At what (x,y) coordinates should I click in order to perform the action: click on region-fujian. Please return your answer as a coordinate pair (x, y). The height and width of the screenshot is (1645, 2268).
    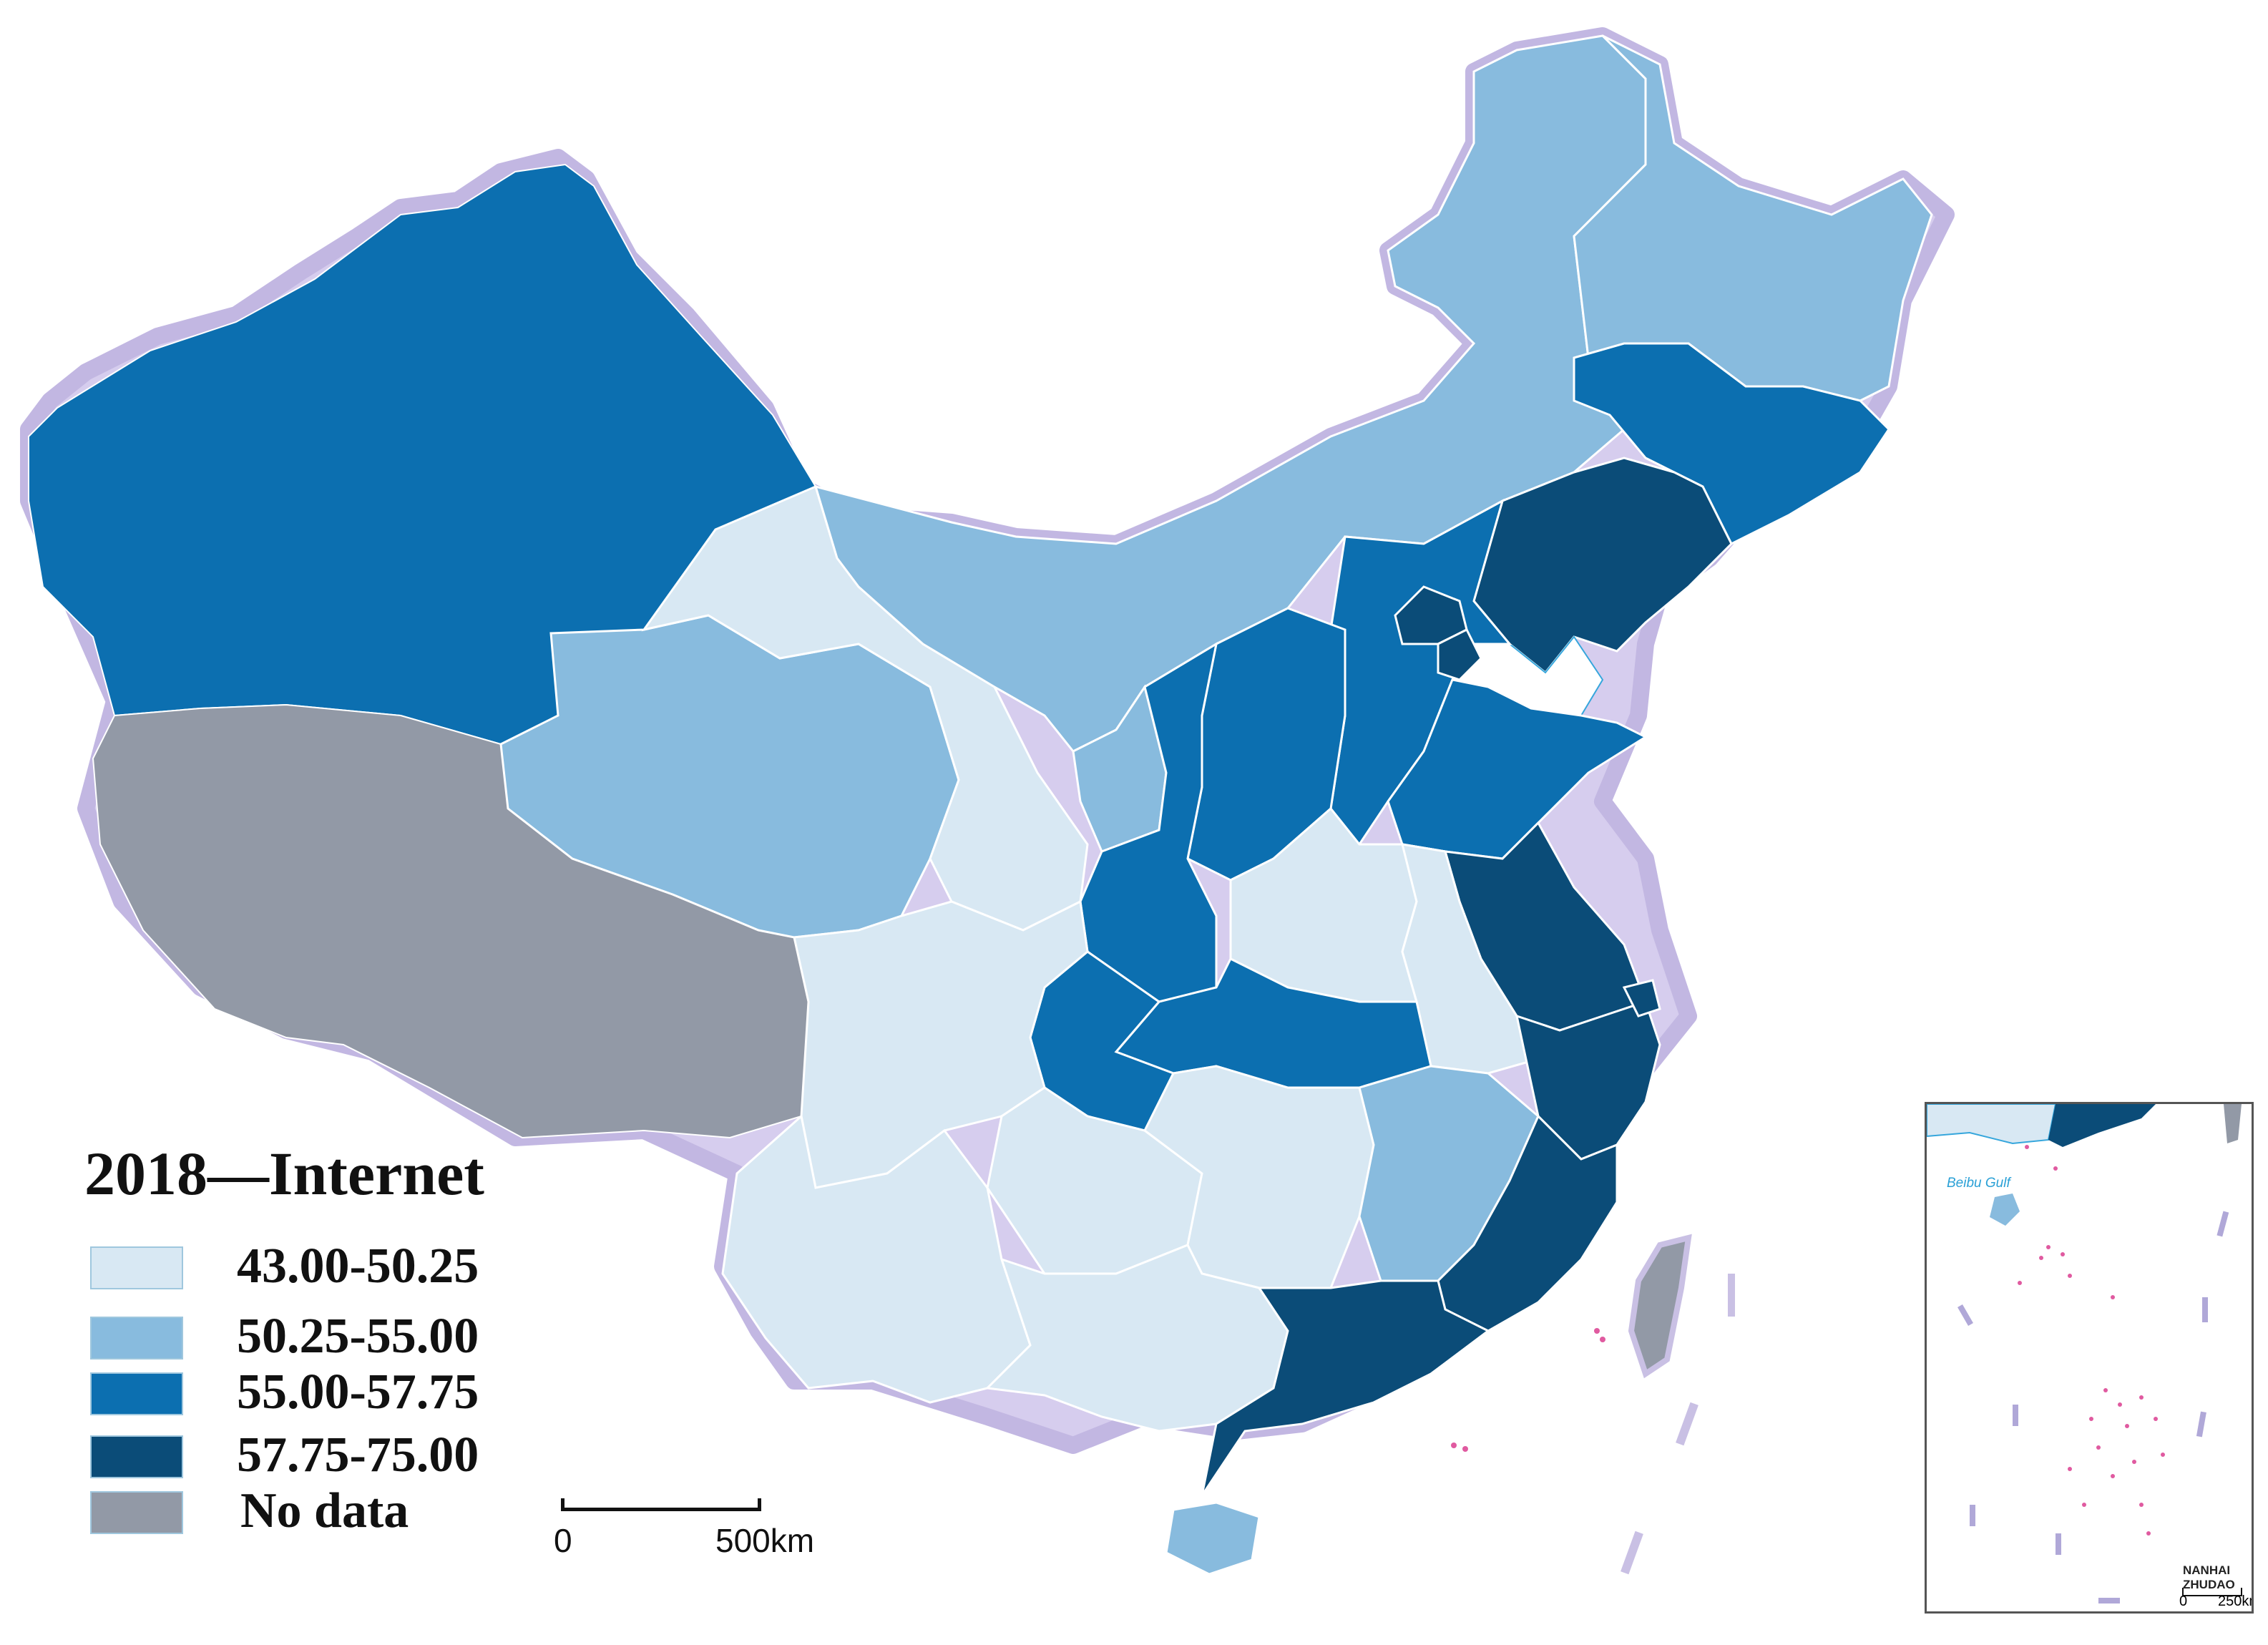
    Looking at the image, I should click on (1527, 1223).